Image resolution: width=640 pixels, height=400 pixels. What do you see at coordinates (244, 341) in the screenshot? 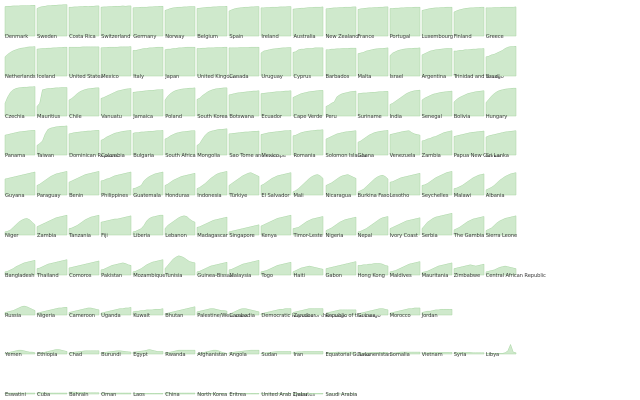
I see `chart-panel: Angola` at bounding box center [244, 341].